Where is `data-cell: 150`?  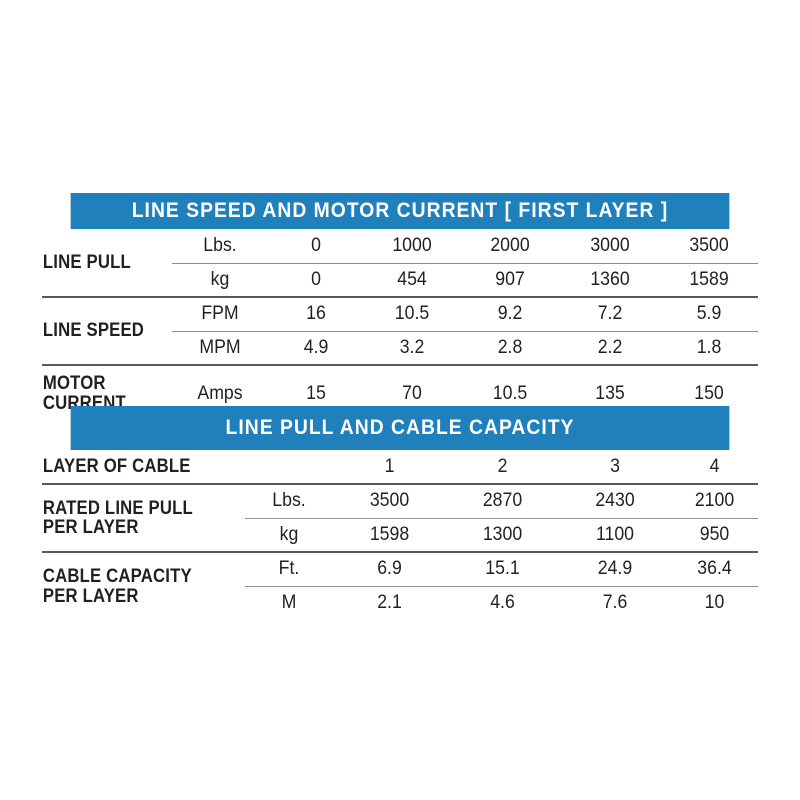 data-cell: 150 is located at coordinates (709, 392).